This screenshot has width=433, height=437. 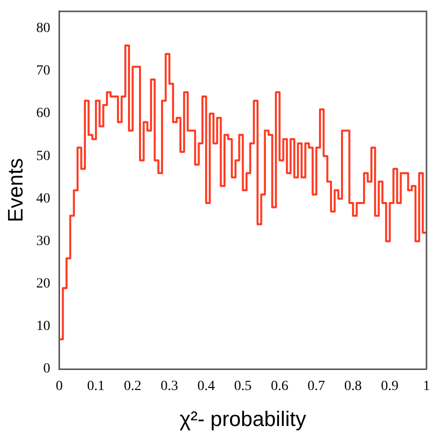 I want to click on x-tick-label: 0.6, so click(x=279, y=386).